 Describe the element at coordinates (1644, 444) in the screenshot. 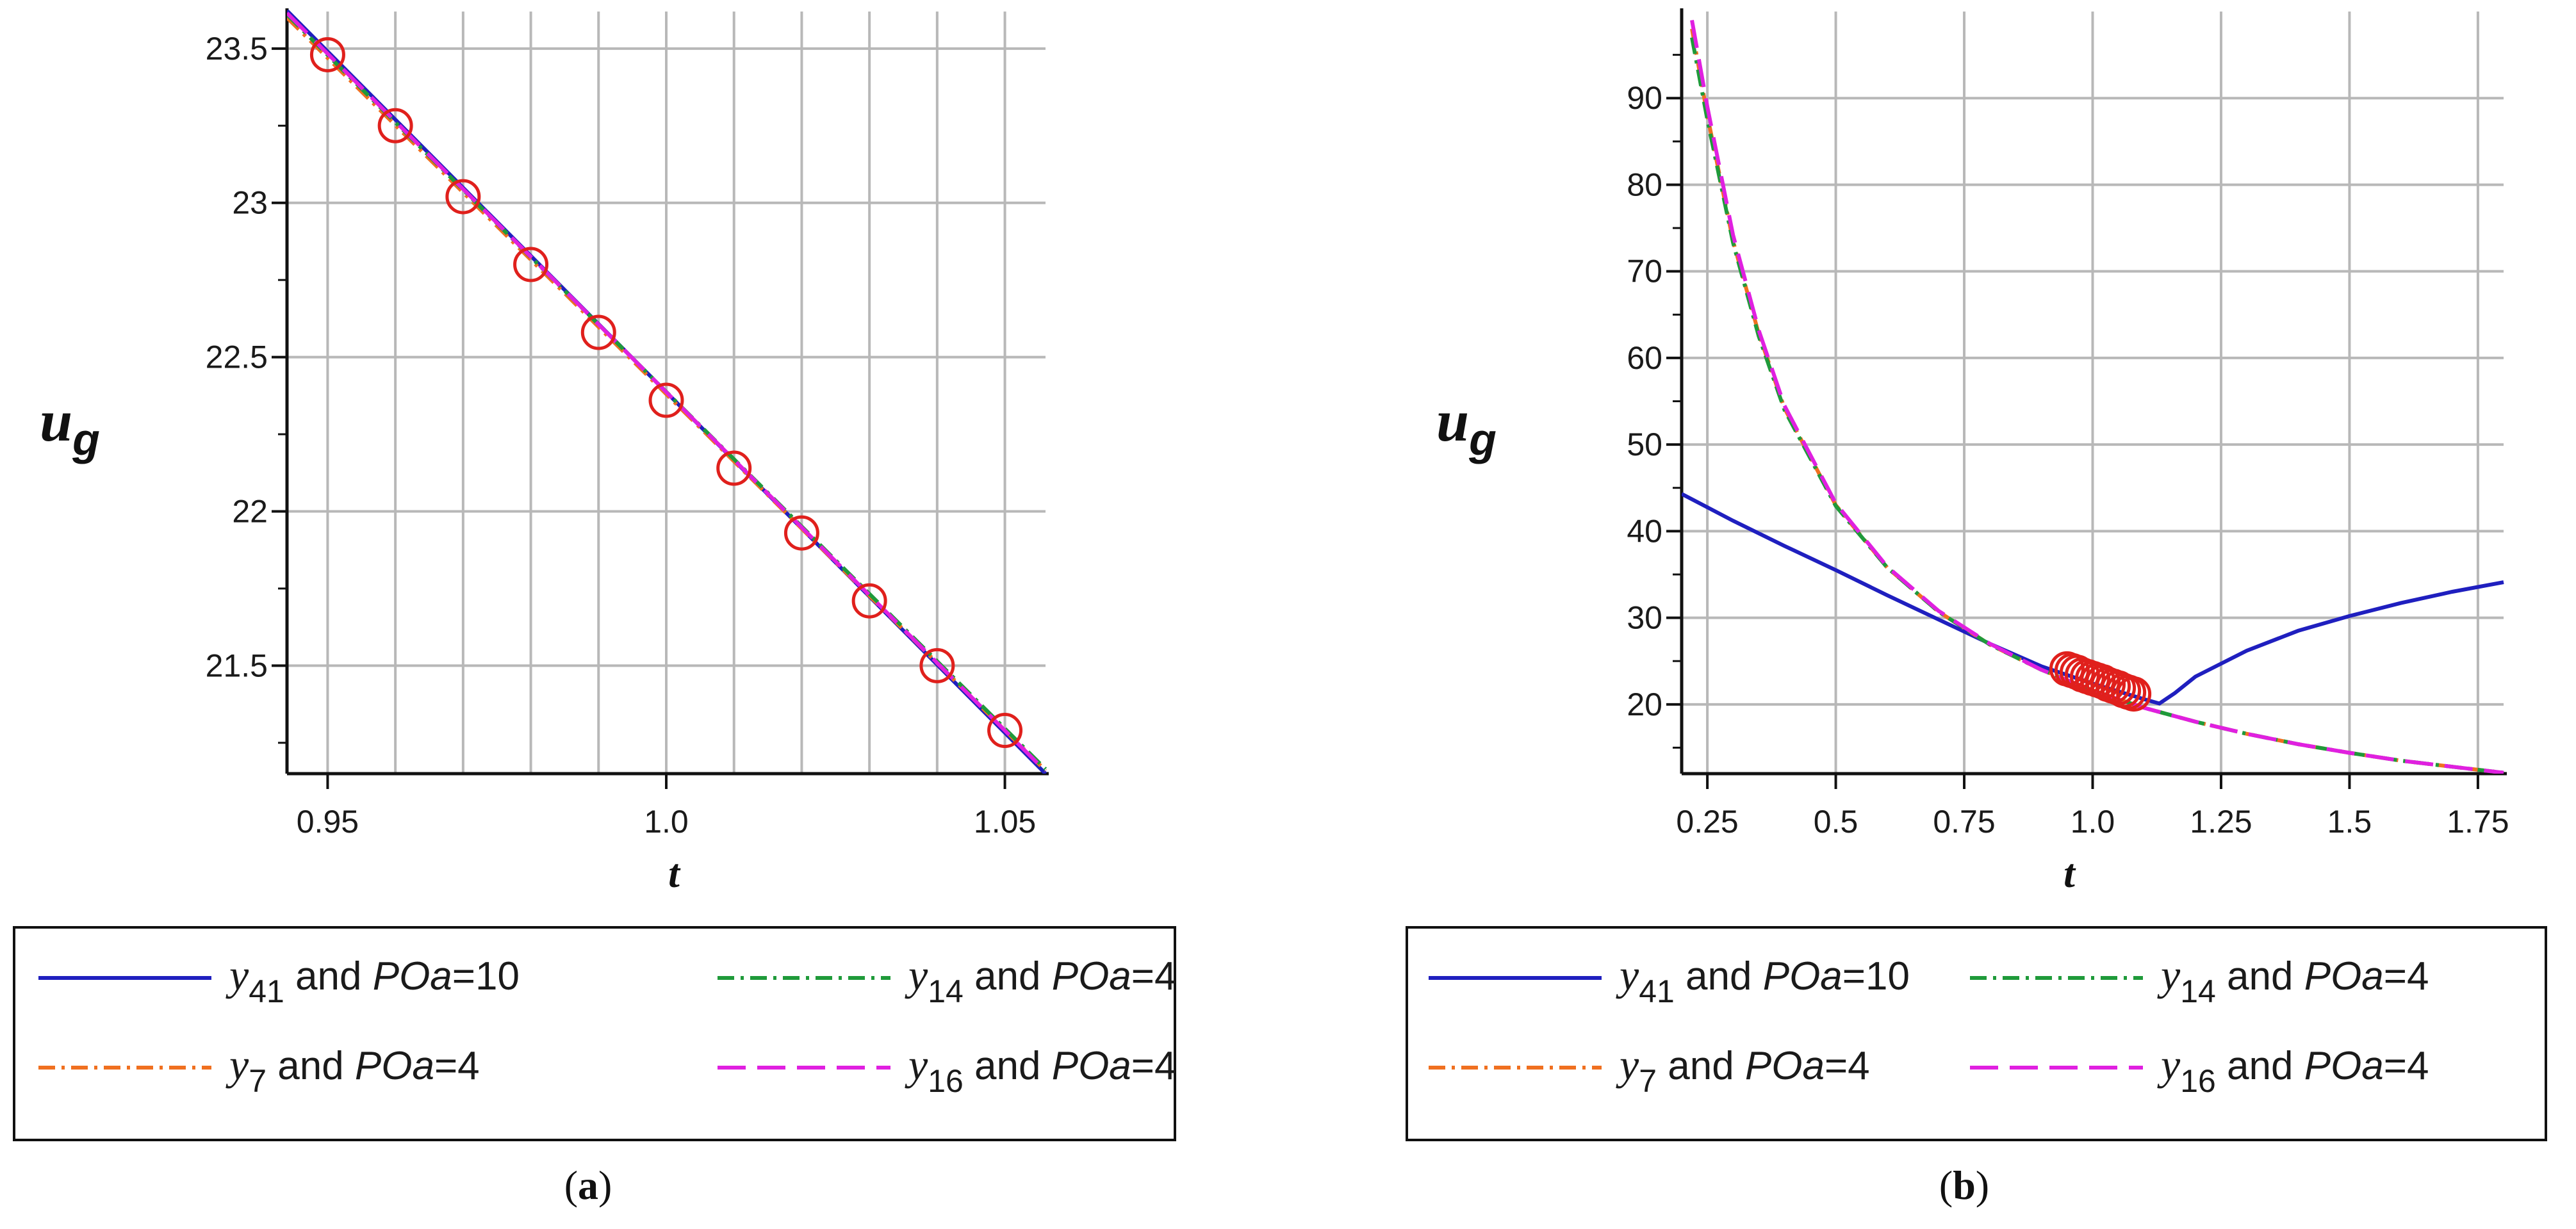

I see `y-tick-label: 50` at that location.